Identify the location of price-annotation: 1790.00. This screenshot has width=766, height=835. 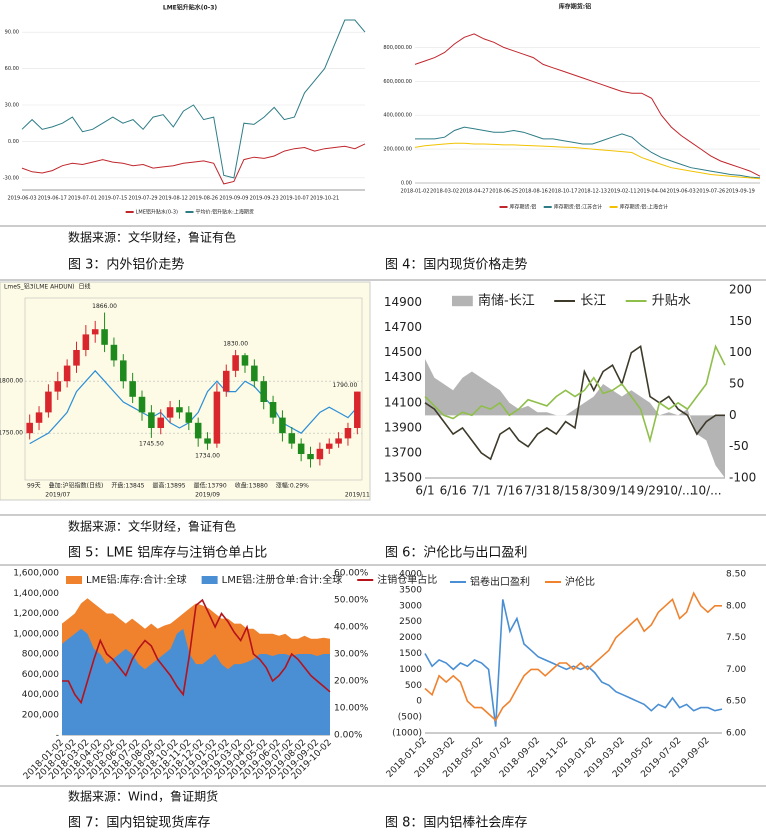
(345, 385).